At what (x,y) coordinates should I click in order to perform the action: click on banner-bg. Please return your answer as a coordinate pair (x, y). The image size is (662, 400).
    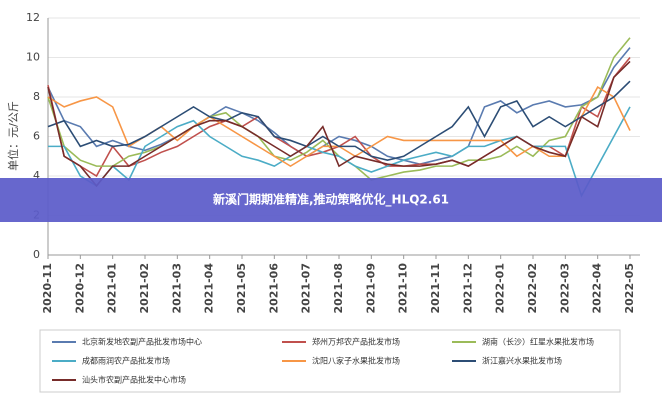
    Looking at the image, I should click on (331, 200).